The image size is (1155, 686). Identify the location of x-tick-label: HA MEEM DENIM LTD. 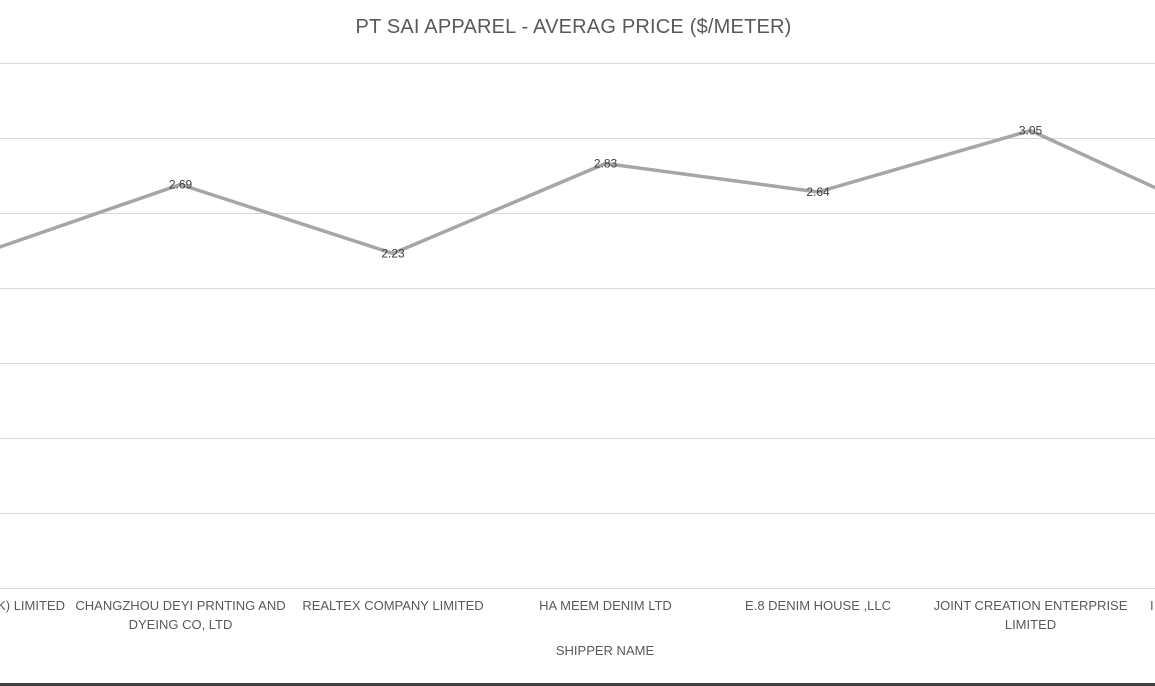
(605, 605).